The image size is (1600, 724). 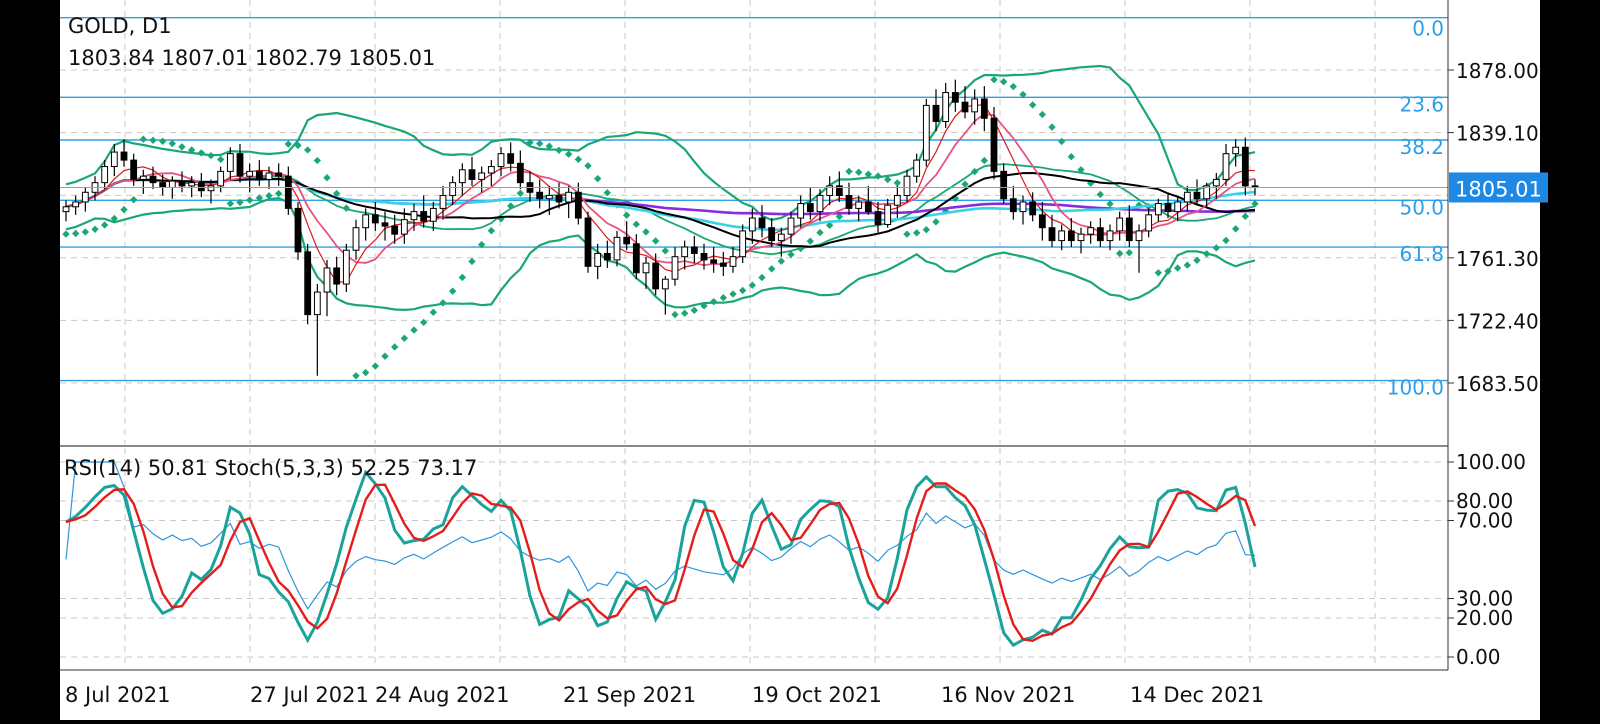 What do you see at coordinates (120, 26) in the screenshot?
I see `symbol-title: GOLD, D1` at bounding box center [120, 26].